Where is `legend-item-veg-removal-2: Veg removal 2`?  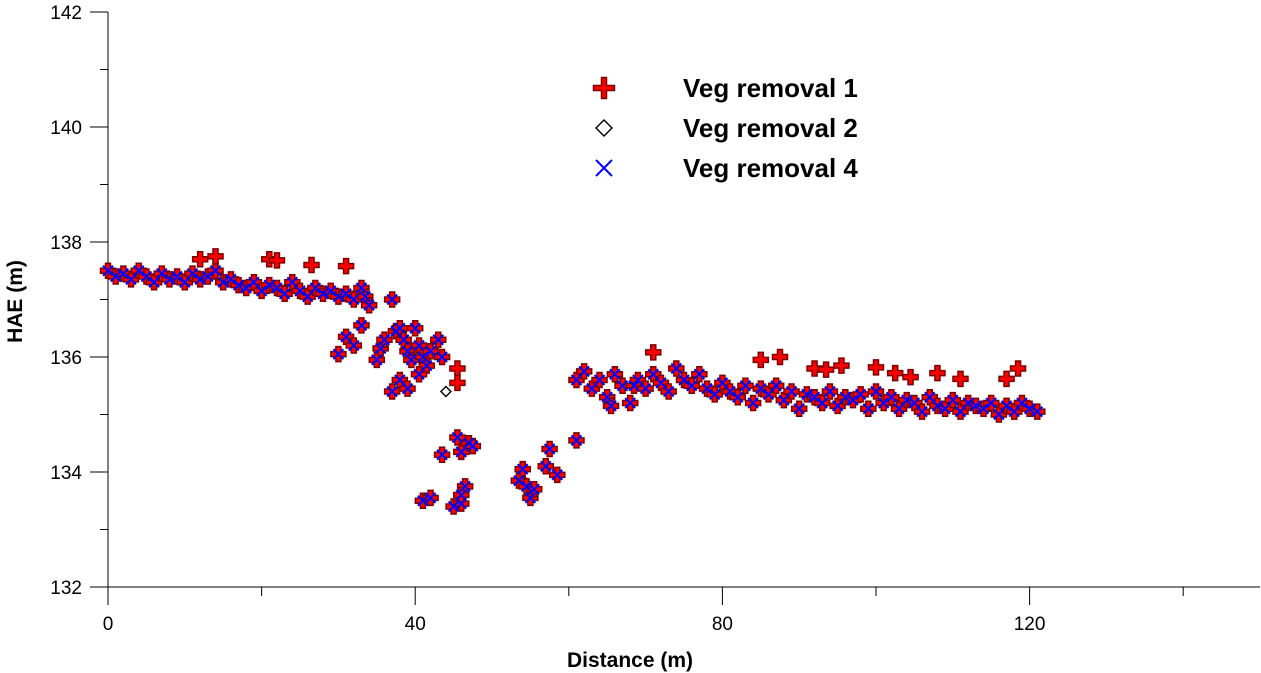 legend-item-veg-removal-2: Veg removal 2 is located at coordinates (726, 128).